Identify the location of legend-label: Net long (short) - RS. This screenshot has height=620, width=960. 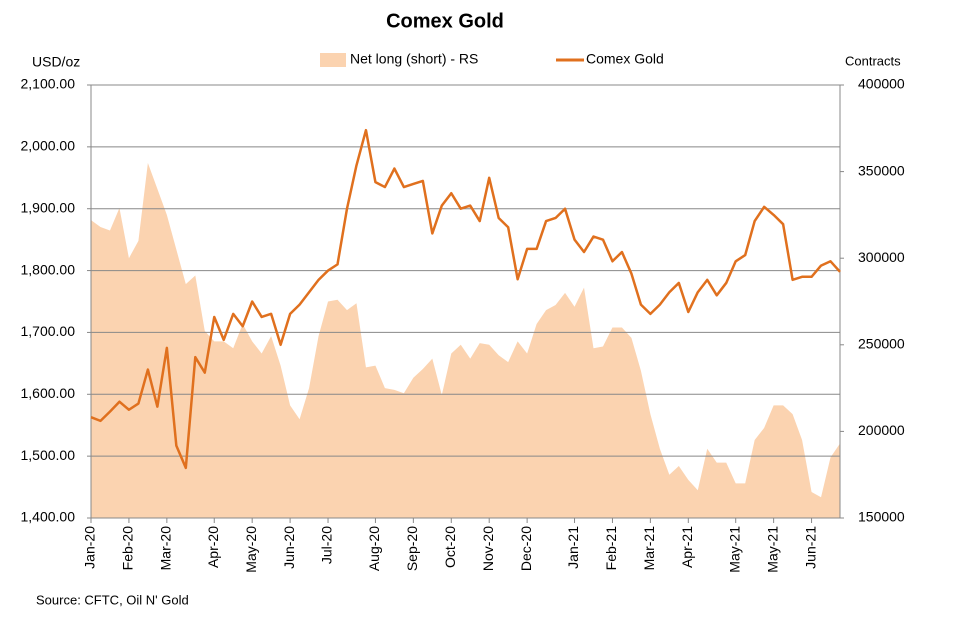
(414, 59).